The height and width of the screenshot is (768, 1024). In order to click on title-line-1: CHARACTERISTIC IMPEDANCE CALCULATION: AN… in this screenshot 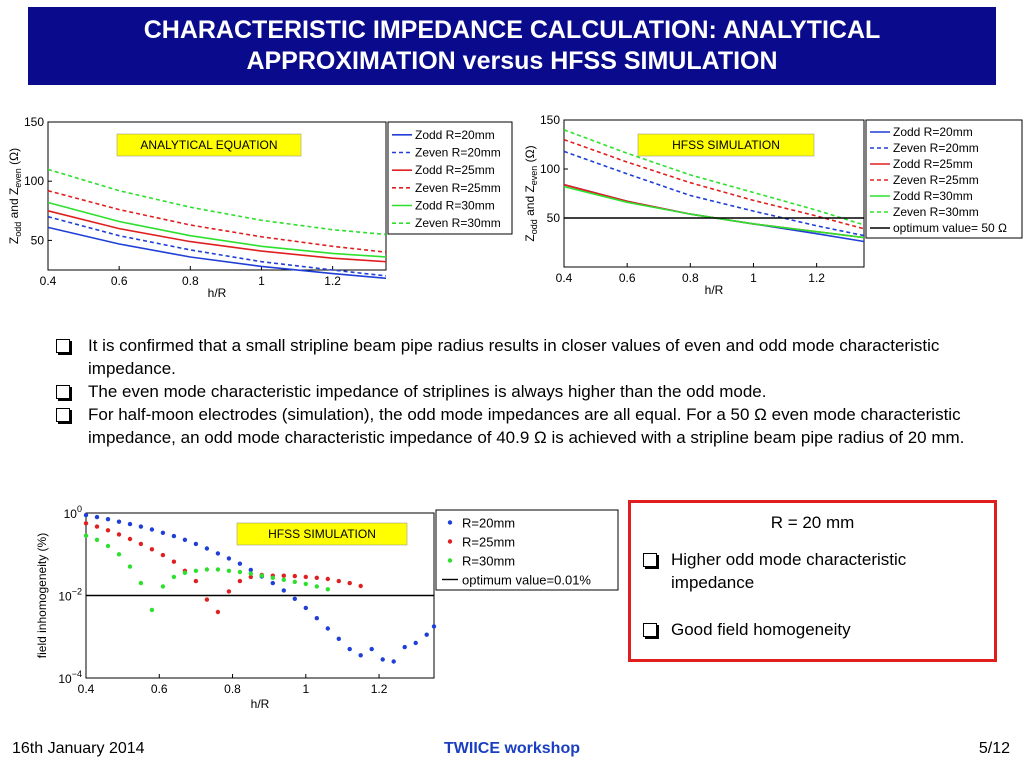, I will do `click(512, 30)`.